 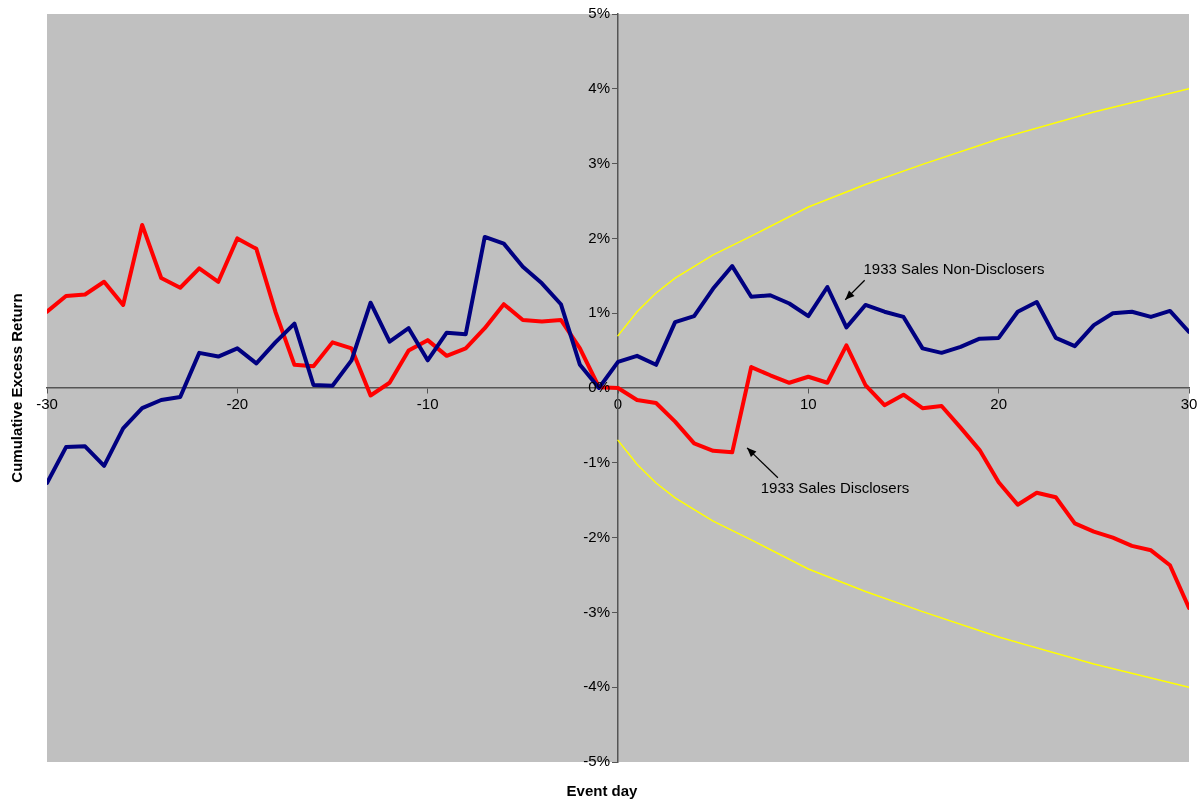 What do you see at coordinates (835, 488) in the screenshot?
I see `text: 1933 Sales Disclosers` at bounding box center [835, 488].